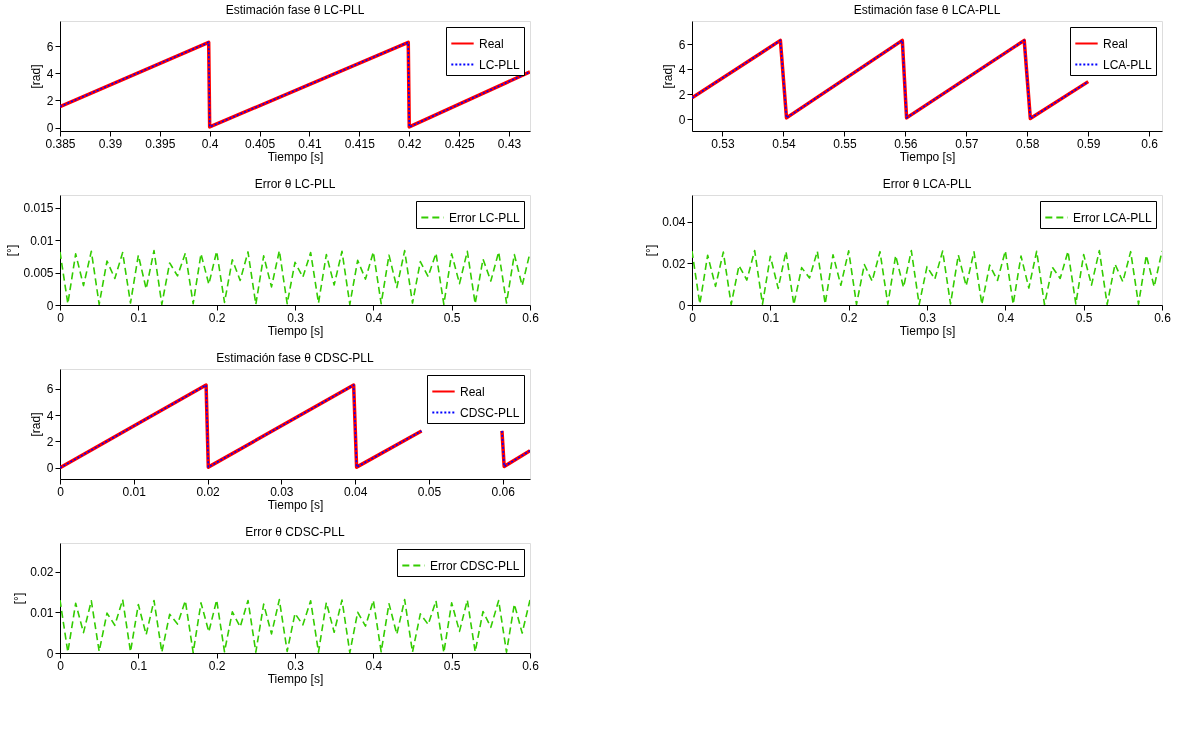 This screenshot has height=741, width=1192. What do you see at coordinates (110, 143) in the screenshot?
I see `x-tick-label: 0.39` at bounding box center [110, 143].